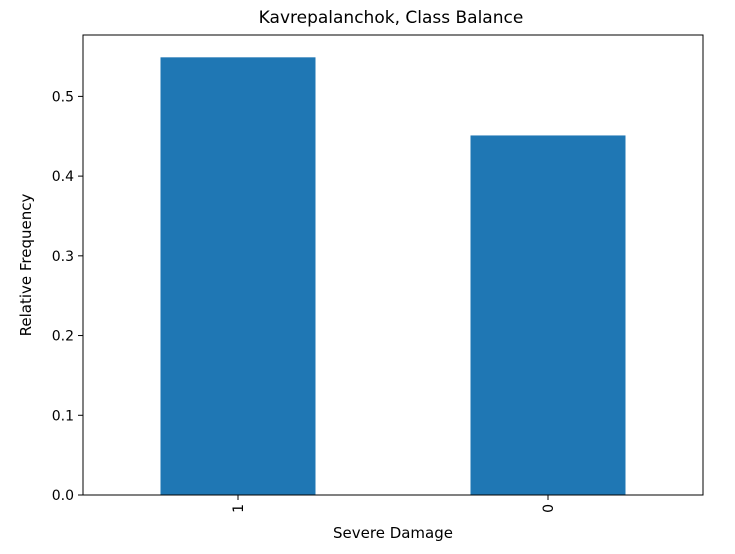 This screenshot has width=735, height=554. I want to click on y-tick-label: 0.4, so click(63, 177).